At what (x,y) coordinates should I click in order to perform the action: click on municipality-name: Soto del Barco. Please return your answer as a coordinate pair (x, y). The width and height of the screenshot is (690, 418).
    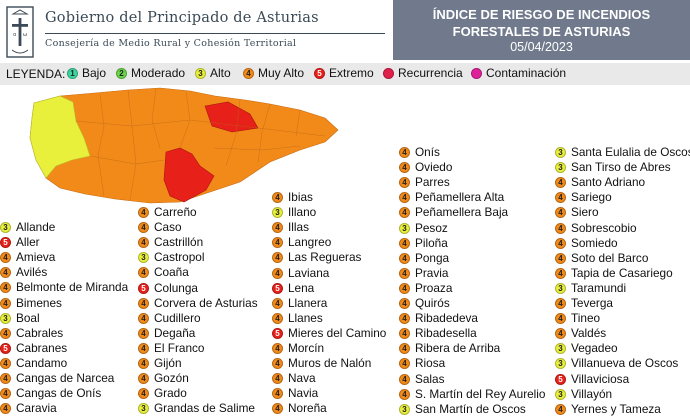
    Looking at the image, I should click on (610, 257).